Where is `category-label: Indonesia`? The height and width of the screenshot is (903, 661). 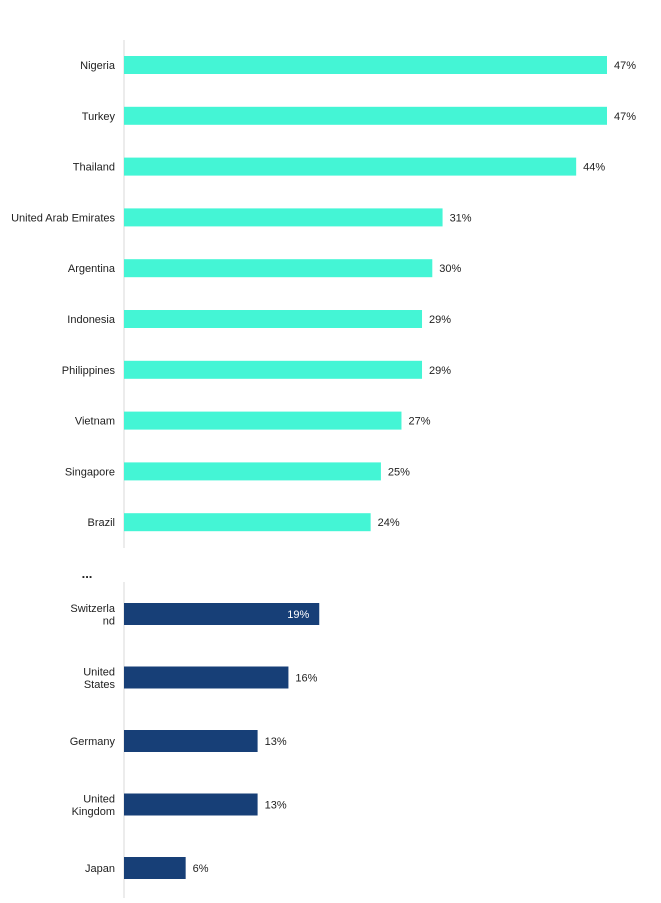 category-label: Indonesia is located at coordinates (91, 320).